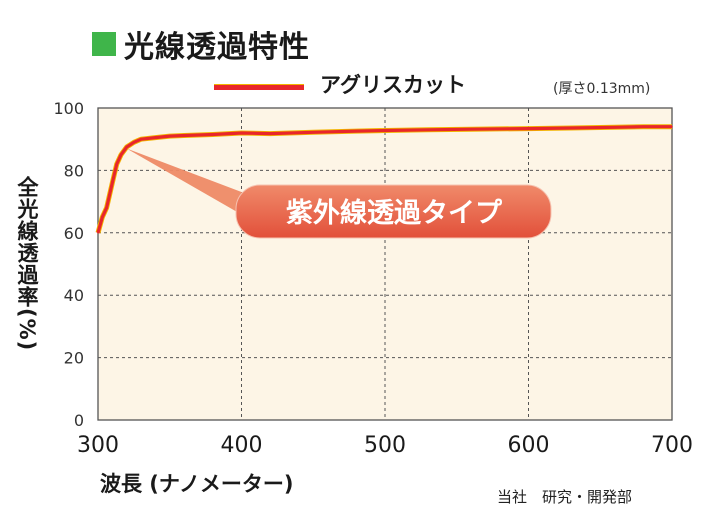  I want to click on chart-title-row: 光線透過特性, so click(201, 44).